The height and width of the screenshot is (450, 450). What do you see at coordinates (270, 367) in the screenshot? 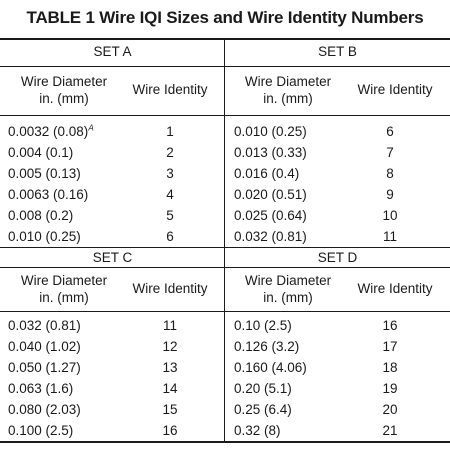
I see `set-d-row-3-diameter: 0.160 (4.06)` at bounding box center [270, 367].